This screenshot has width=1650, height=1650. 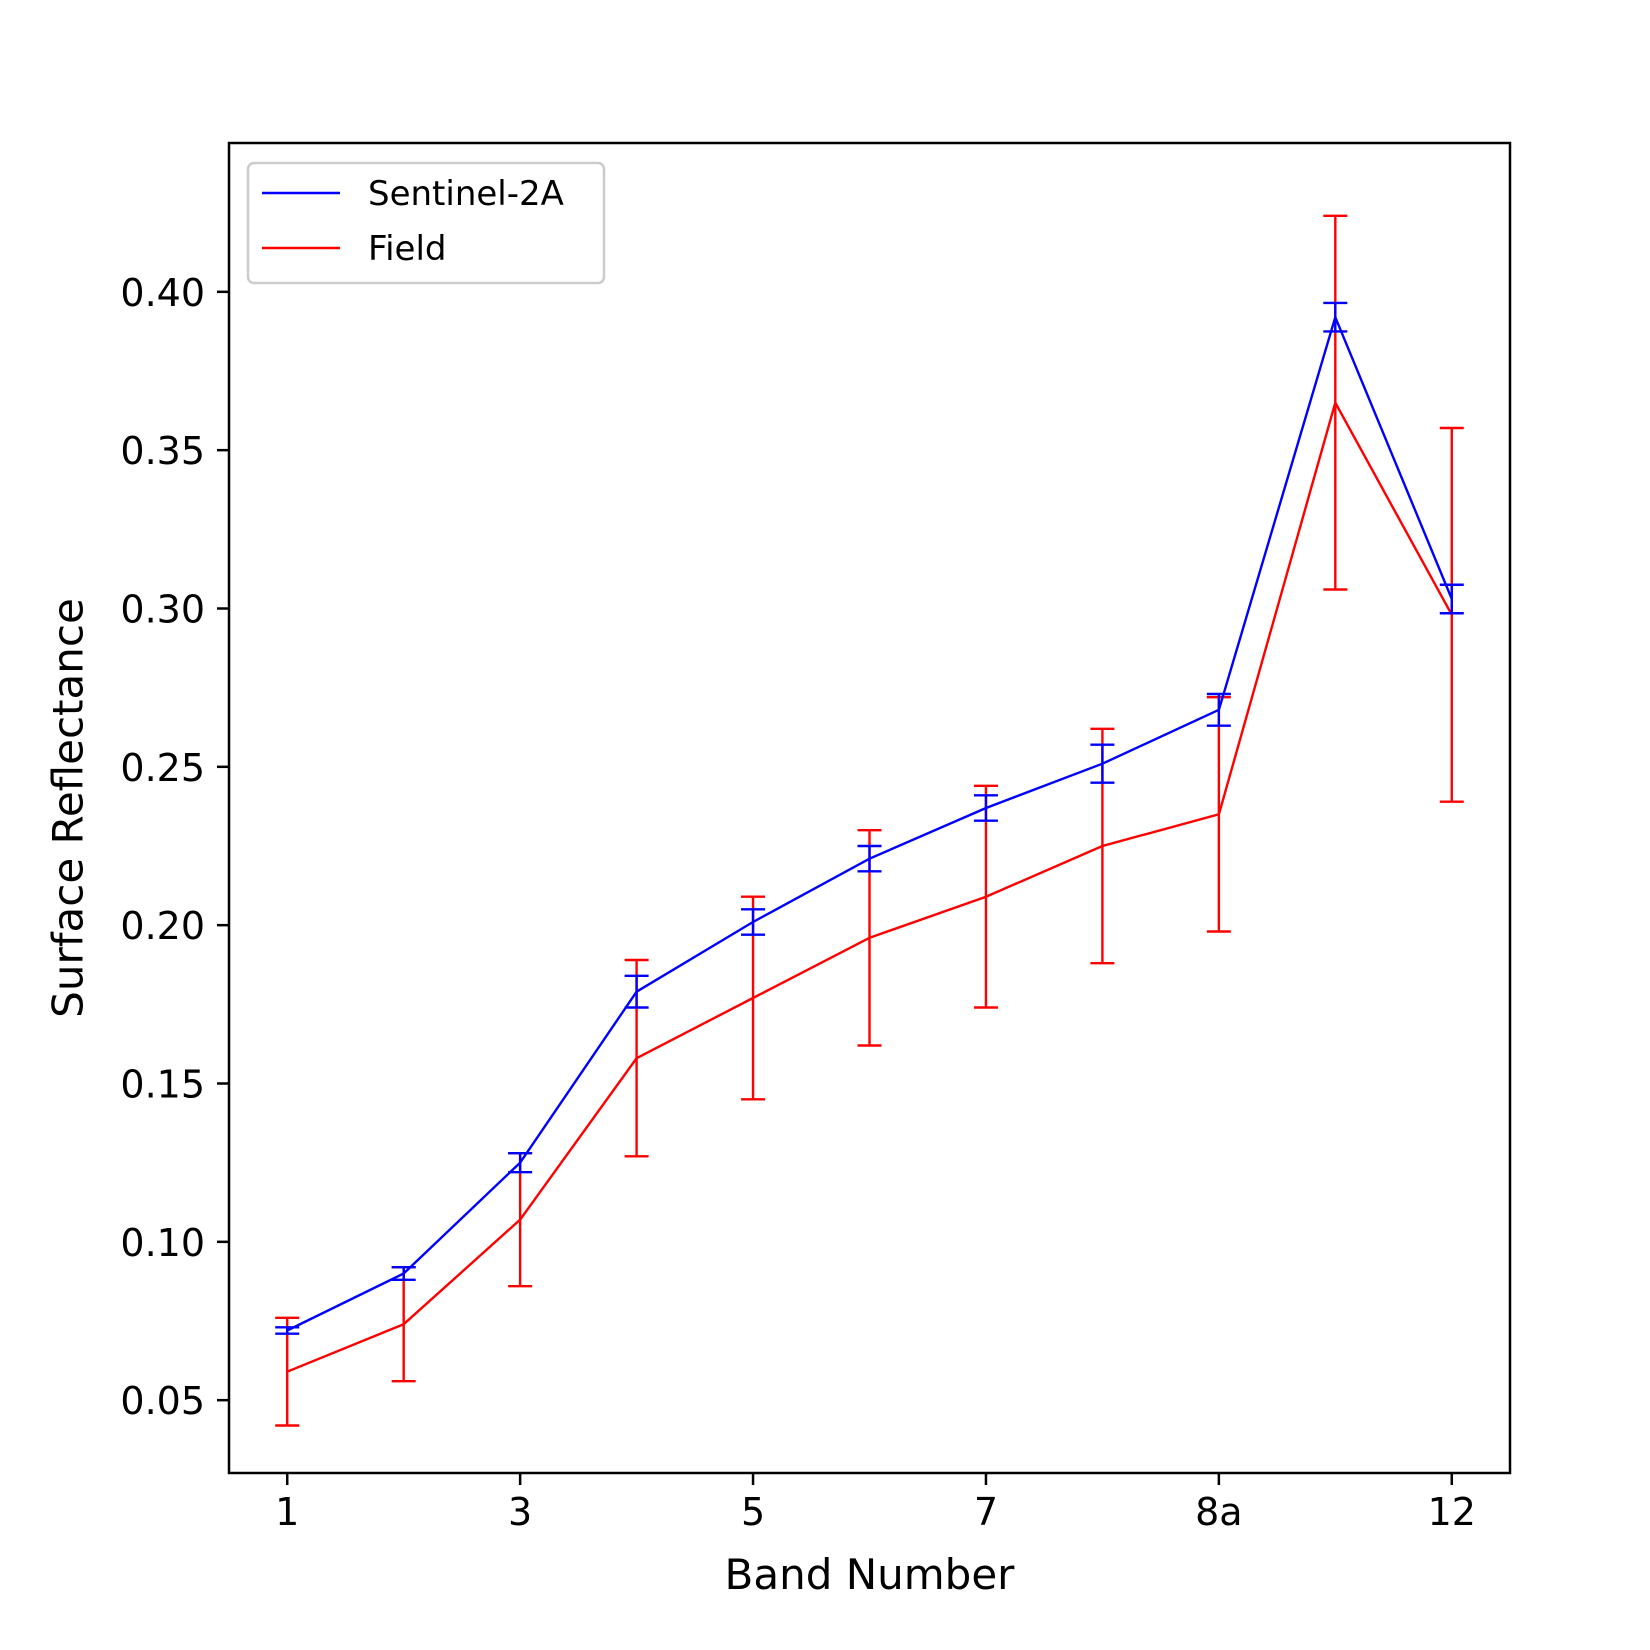 I want to click on y-tick-label: 0.30, so click(x=162, y=610).